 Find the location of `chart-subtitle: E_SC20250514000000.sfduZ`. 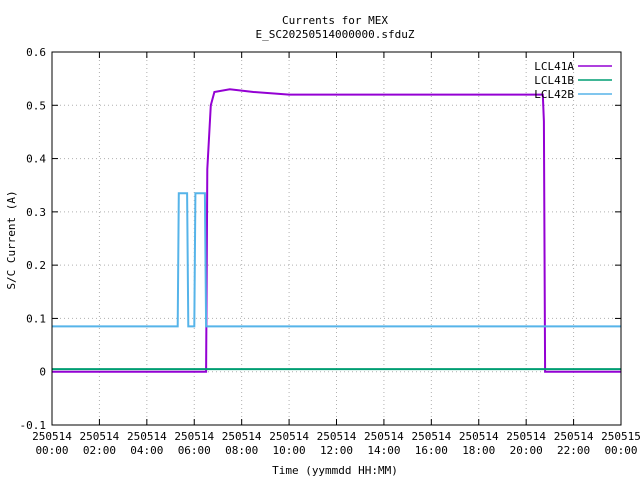

chart-subtitle: E_SC20250514000000.sfduZ is located at coordinates (335, 34).